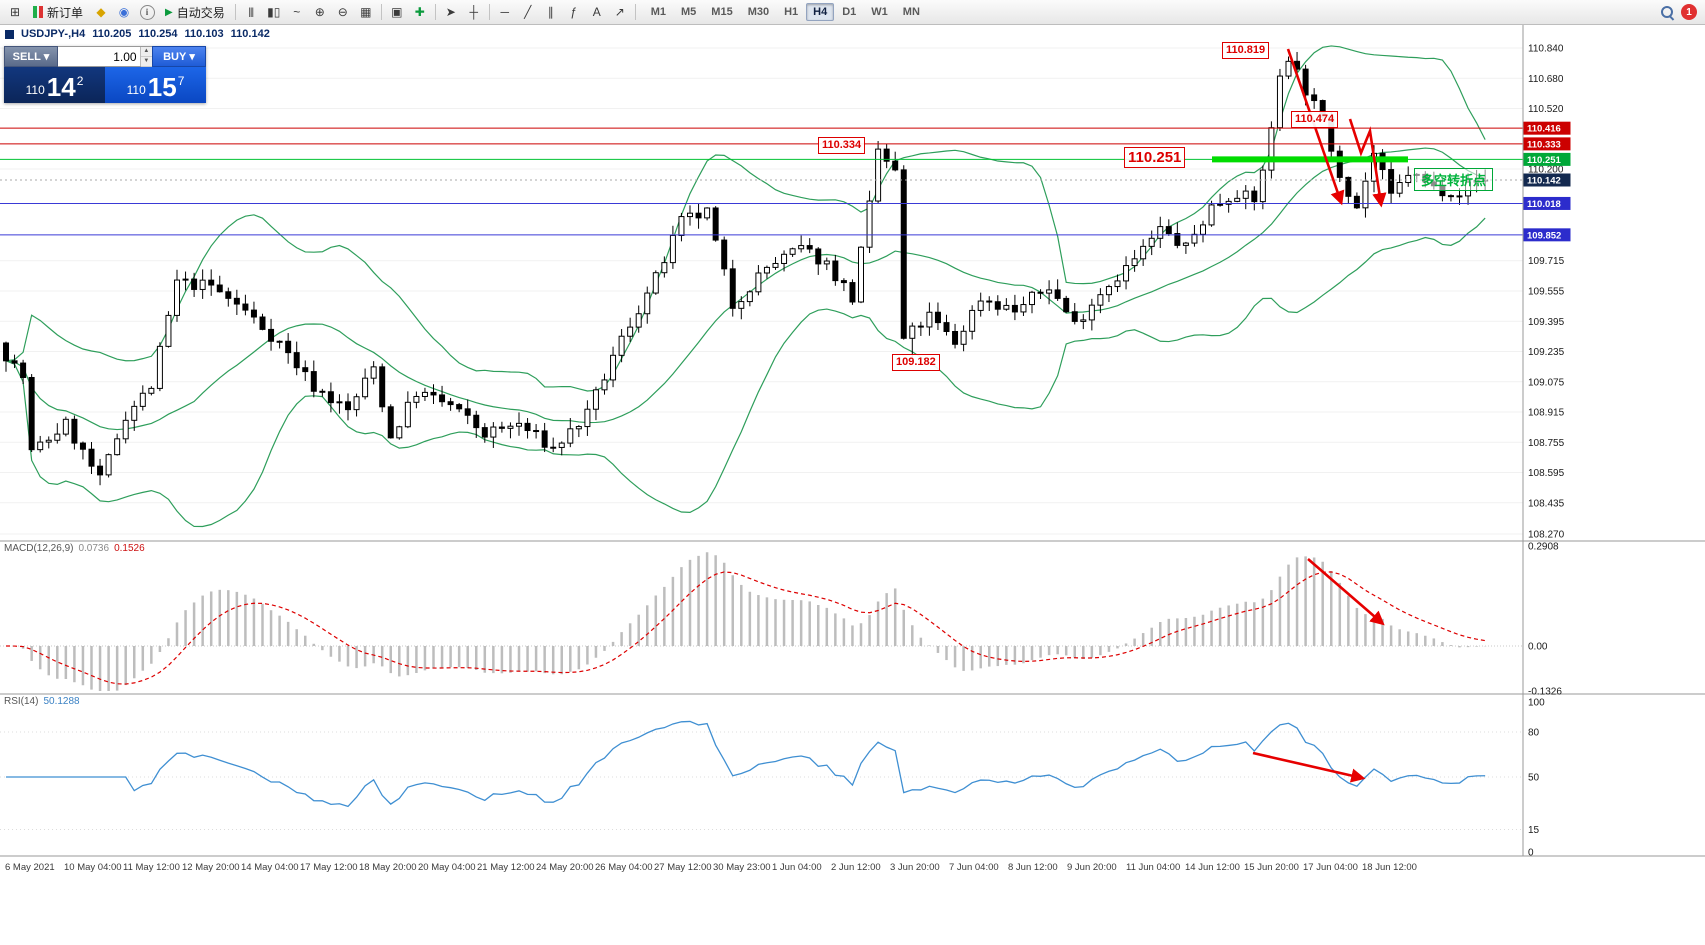  Describe the element at coordinates (1546, 79) in the screenshot. I see `price-tick-label: 110.680` at that location.